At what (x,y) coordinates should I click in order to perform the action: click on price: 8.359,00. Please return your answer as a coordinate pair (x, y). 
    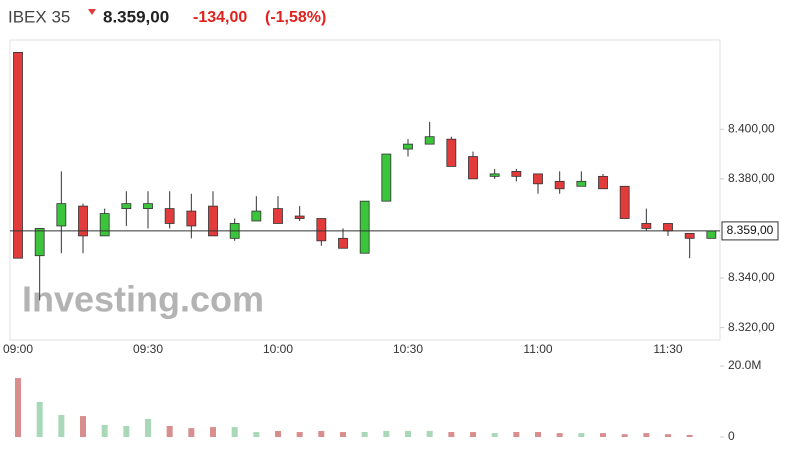
    Looking at the image, I should click on (136, 16).